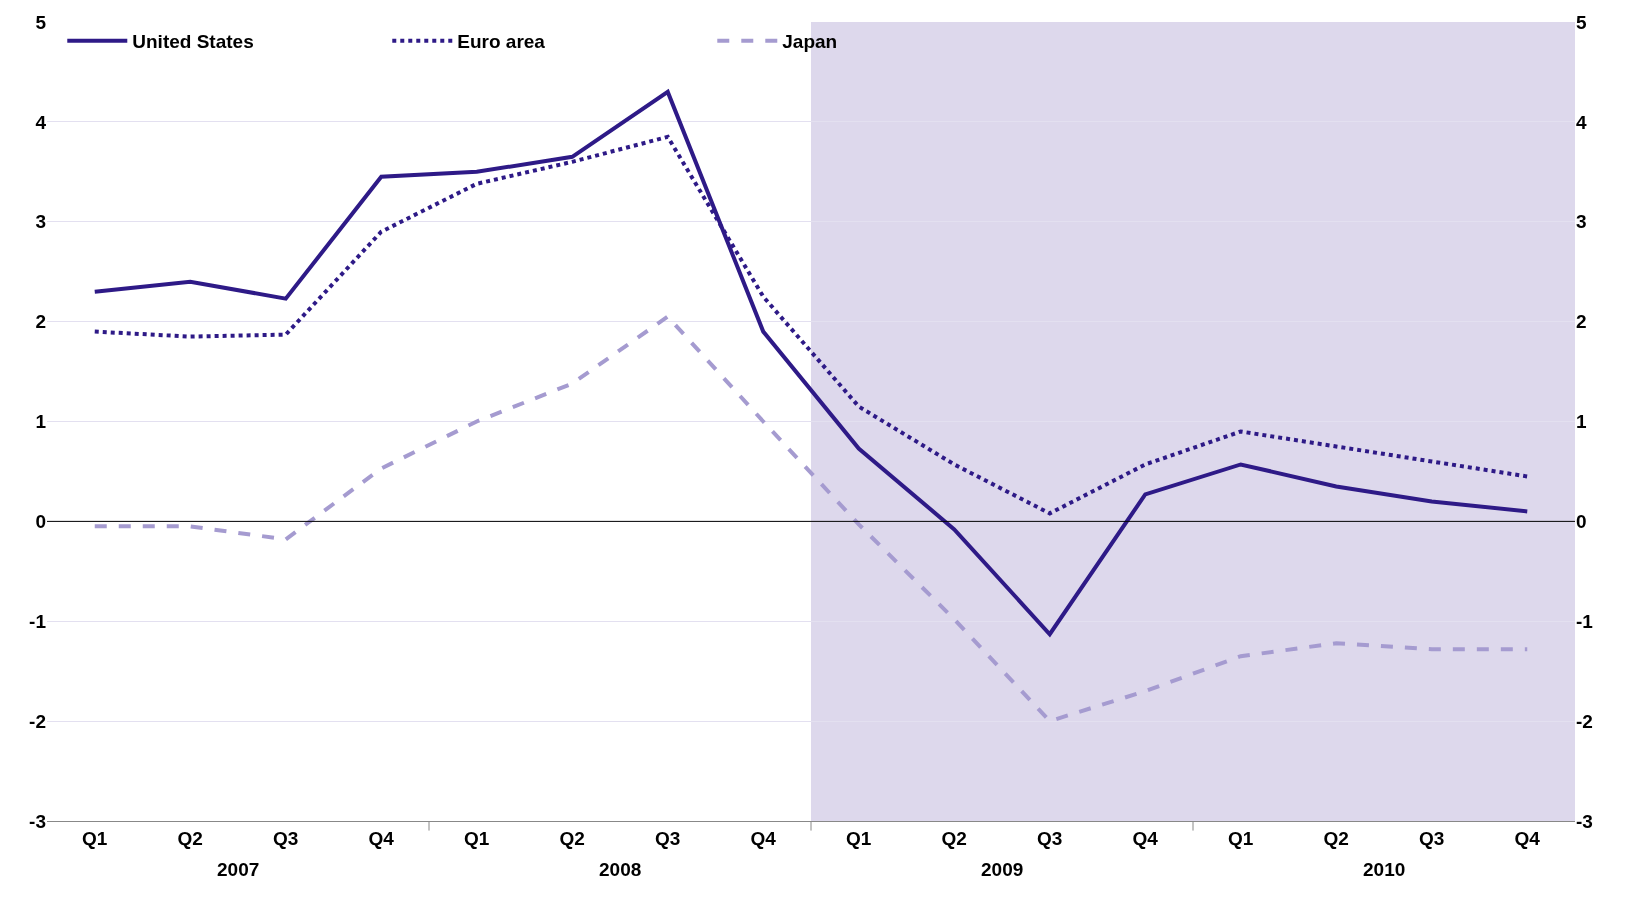 The image size is (1627, 901). Describe the element at coordinates (41, 422) in the screenshot. I see `y-tick-label: 1` at that location.